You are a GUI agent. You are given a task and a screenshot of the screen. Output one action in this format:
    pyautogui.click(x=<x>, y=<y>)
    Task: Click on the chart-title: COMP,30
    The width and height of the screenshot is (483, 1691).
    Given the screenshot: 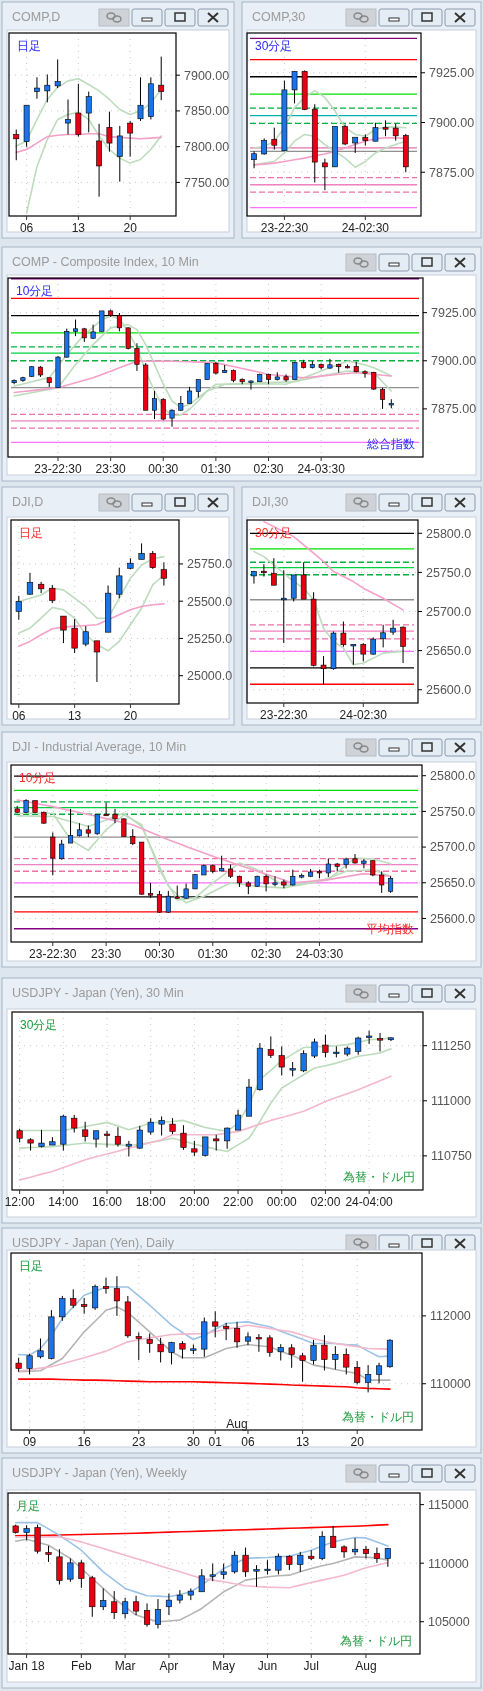 What is the action you would take?
    pyautogui.click(x=279, y=17)
    